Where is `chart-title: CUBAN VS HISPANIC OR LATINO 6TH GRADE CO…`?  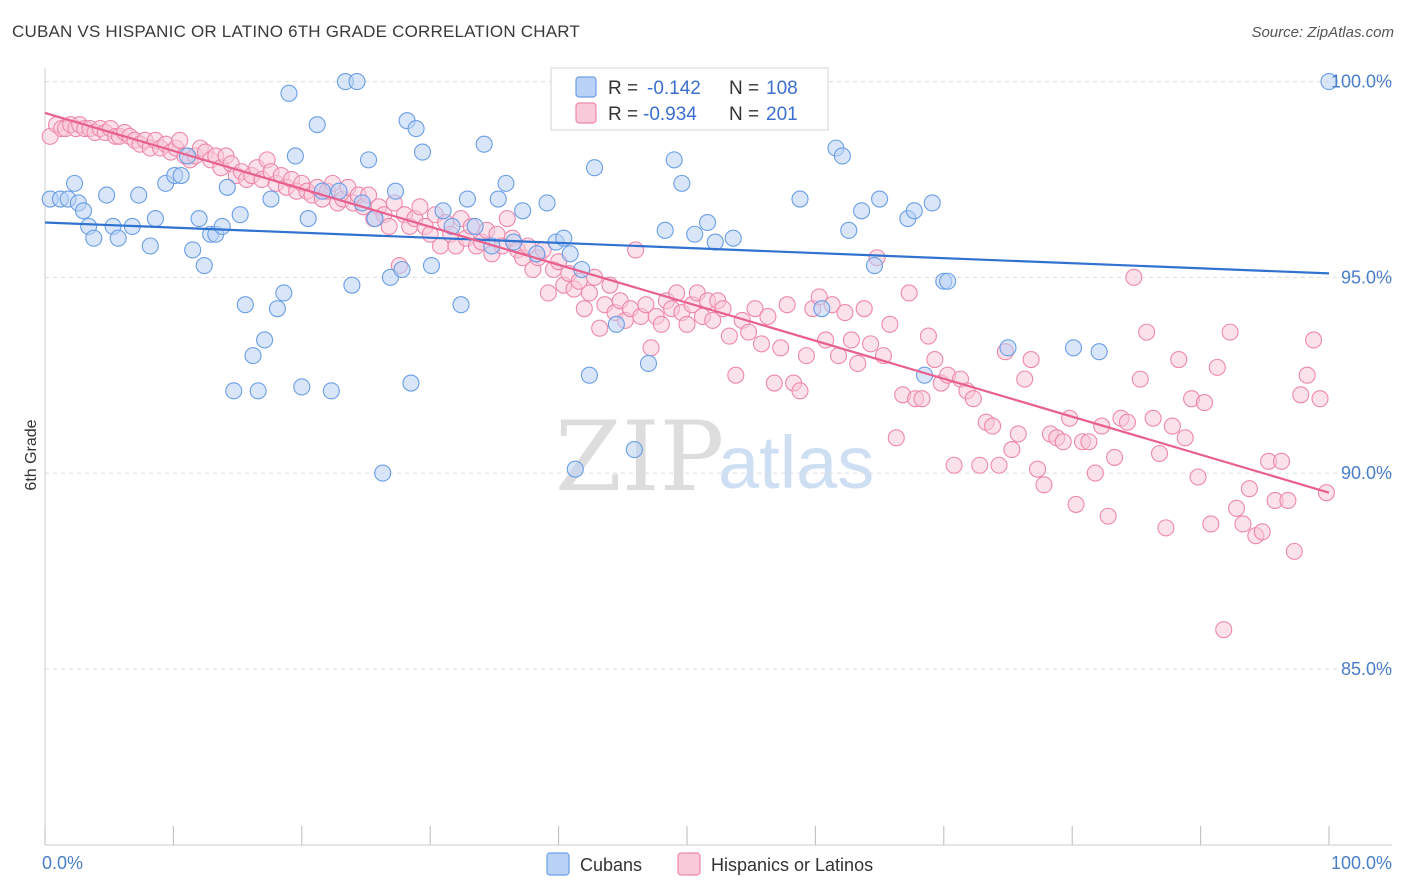
chart-title: CUBAN VS HISPANIC OR LATINO 6TH GRADE CO… is located at coordinates (296, 31).